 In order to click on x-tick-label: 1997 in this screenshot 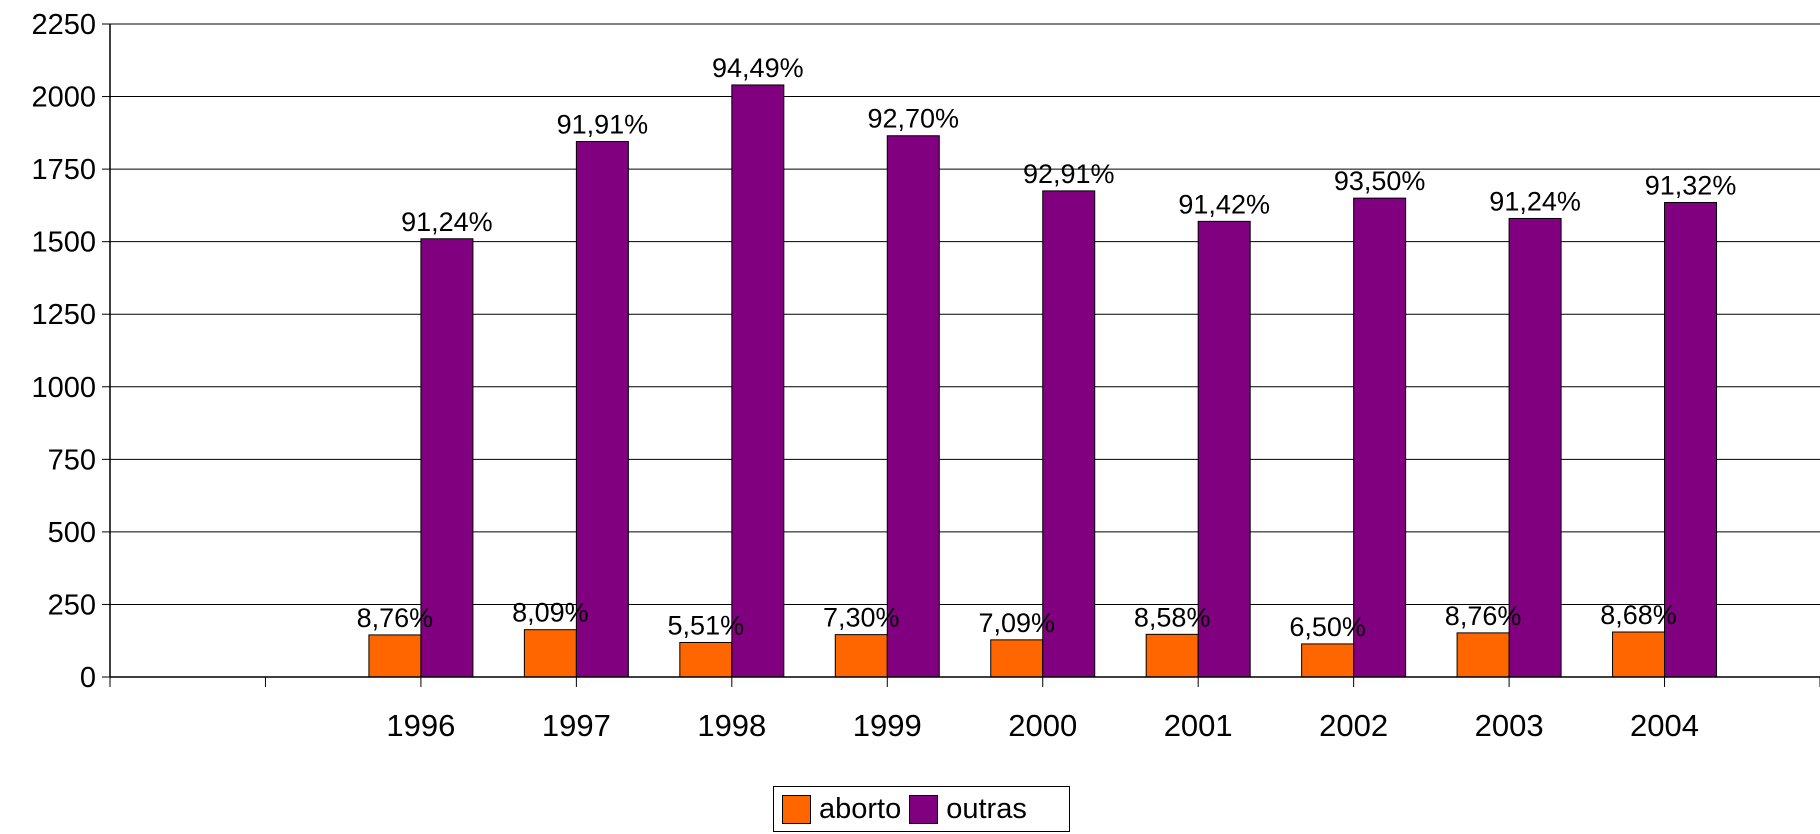, I will do `click(576, 725)`.